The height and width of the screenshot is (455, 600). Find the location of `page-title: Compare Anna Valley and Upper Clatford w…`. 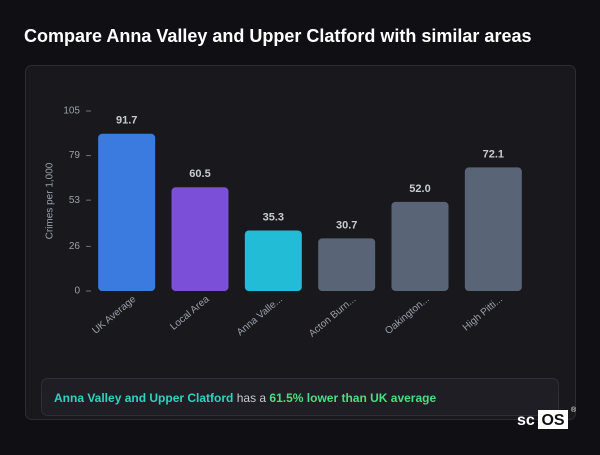

page-title: Compare Anna Valley and Upper Clatford w… is located at coordinates (277, 36).